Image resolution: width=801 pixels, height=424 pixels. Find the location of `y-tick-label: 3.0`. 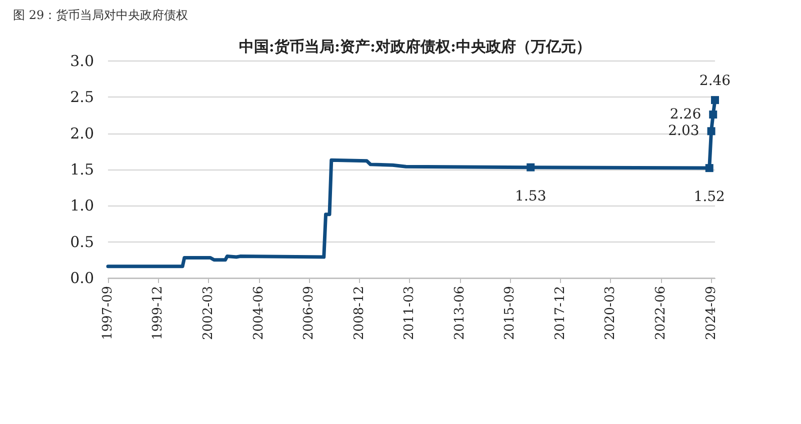

y-tick-label: 3.0 is located at coordinates (82, 61).